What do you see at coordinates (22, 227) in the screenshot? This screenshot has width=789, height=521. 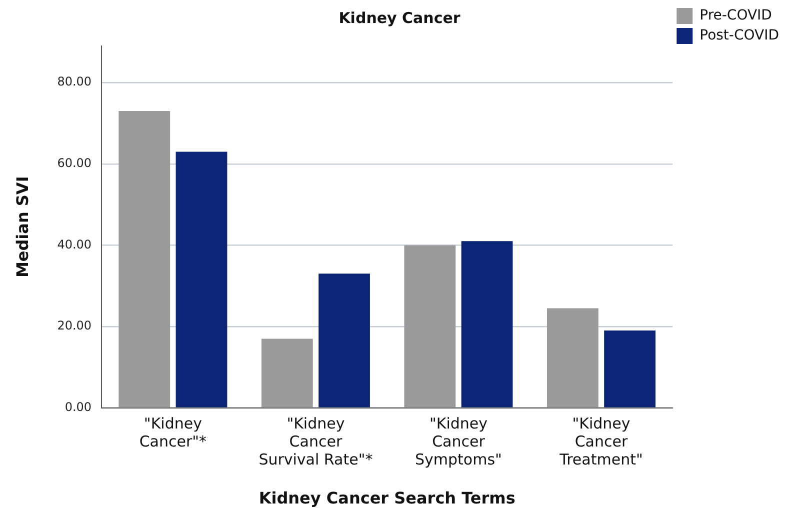 I see `y-axis-title: Median SVI` at bounding box center [22, 227].